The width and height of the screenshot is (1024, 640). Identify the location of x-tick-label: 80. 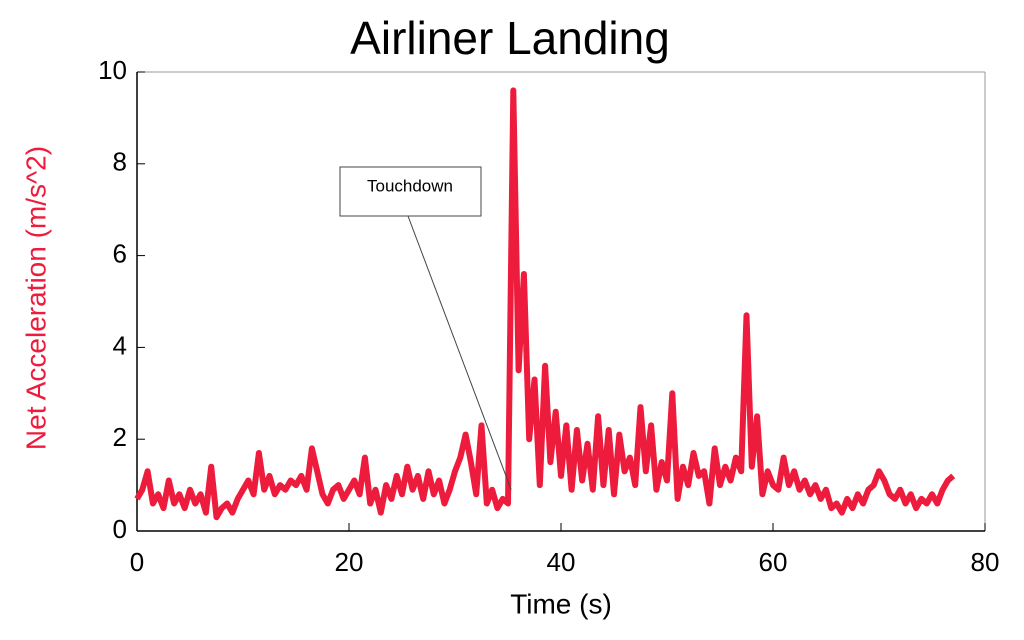
(985, 562).